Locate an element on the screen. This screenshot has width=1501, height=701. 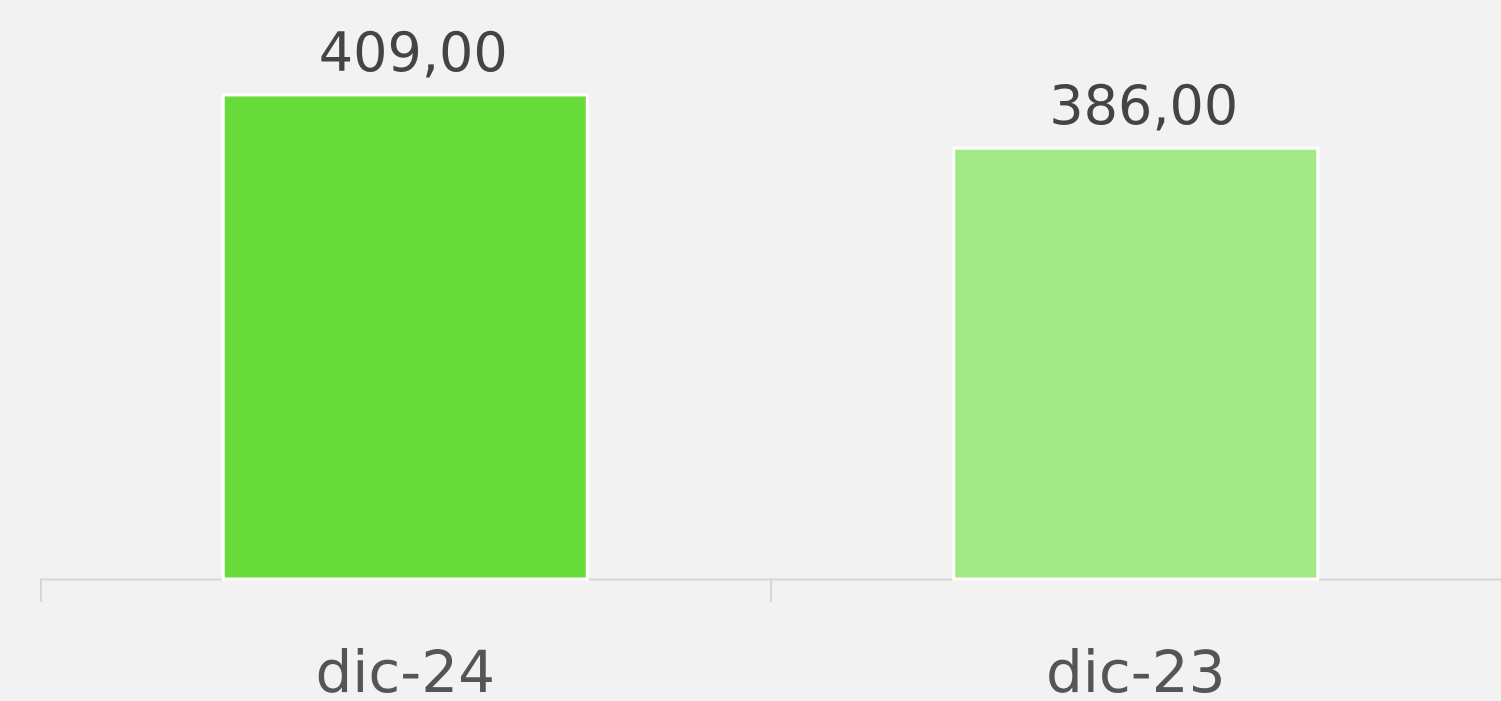
value-label: 386,00 is located at coordinates (1143, 105).